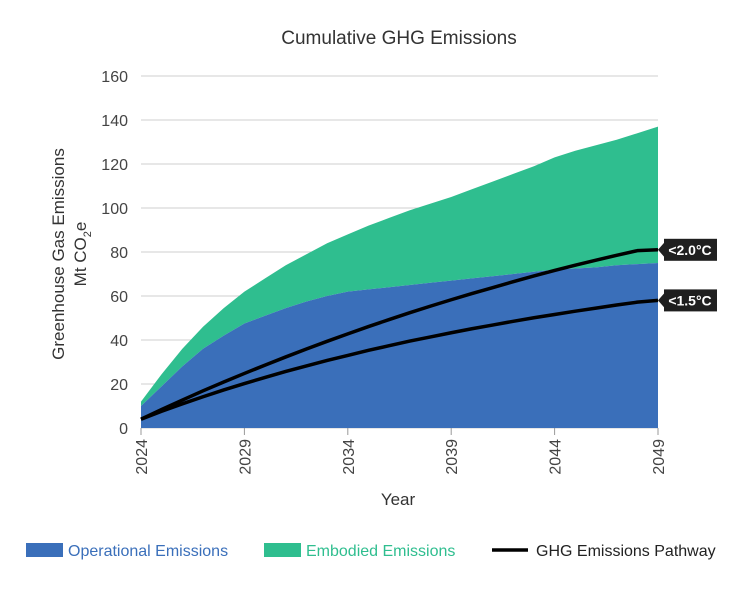 This screenshot has width=754, height=589. What do you see at coordinates (80, 226) in the screenshot?
I see `y-axis-label-suffix: e` at bounding box center [80, 226].